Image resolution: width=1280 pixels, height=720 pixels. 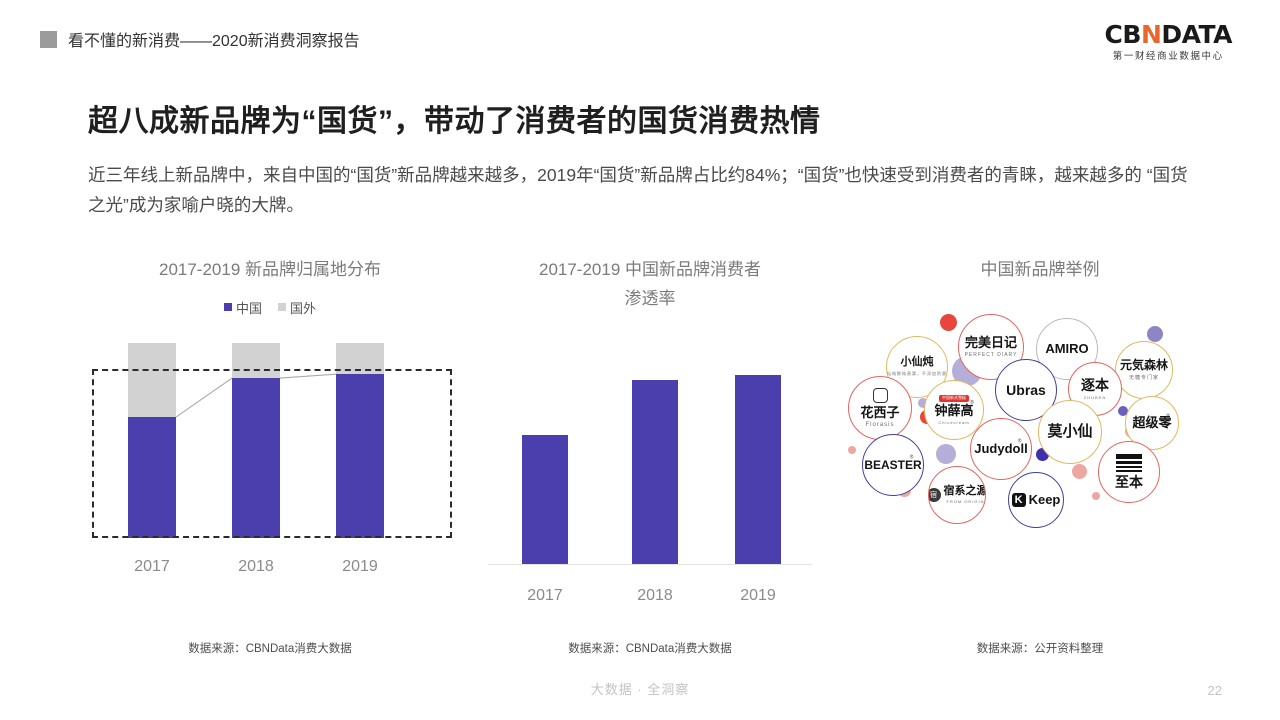 I want to click on brand-name-cn: BEASTER, so click(x=893, y=464).